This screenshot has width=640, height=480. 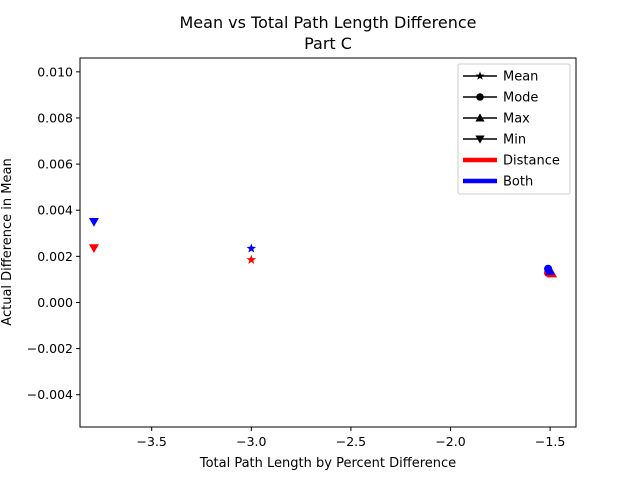 What do you see at coordinates (327, 463) in the screenshot?
I see `x-axis-label: Total Path Length by Percent Difference` at bounding box center [327, 463].